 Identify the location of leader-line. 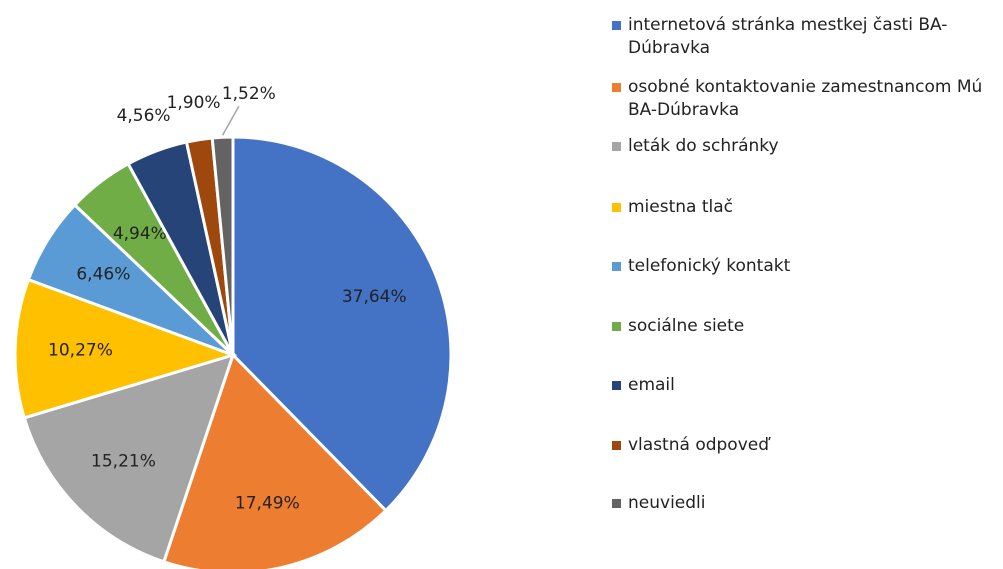
(230, 120).